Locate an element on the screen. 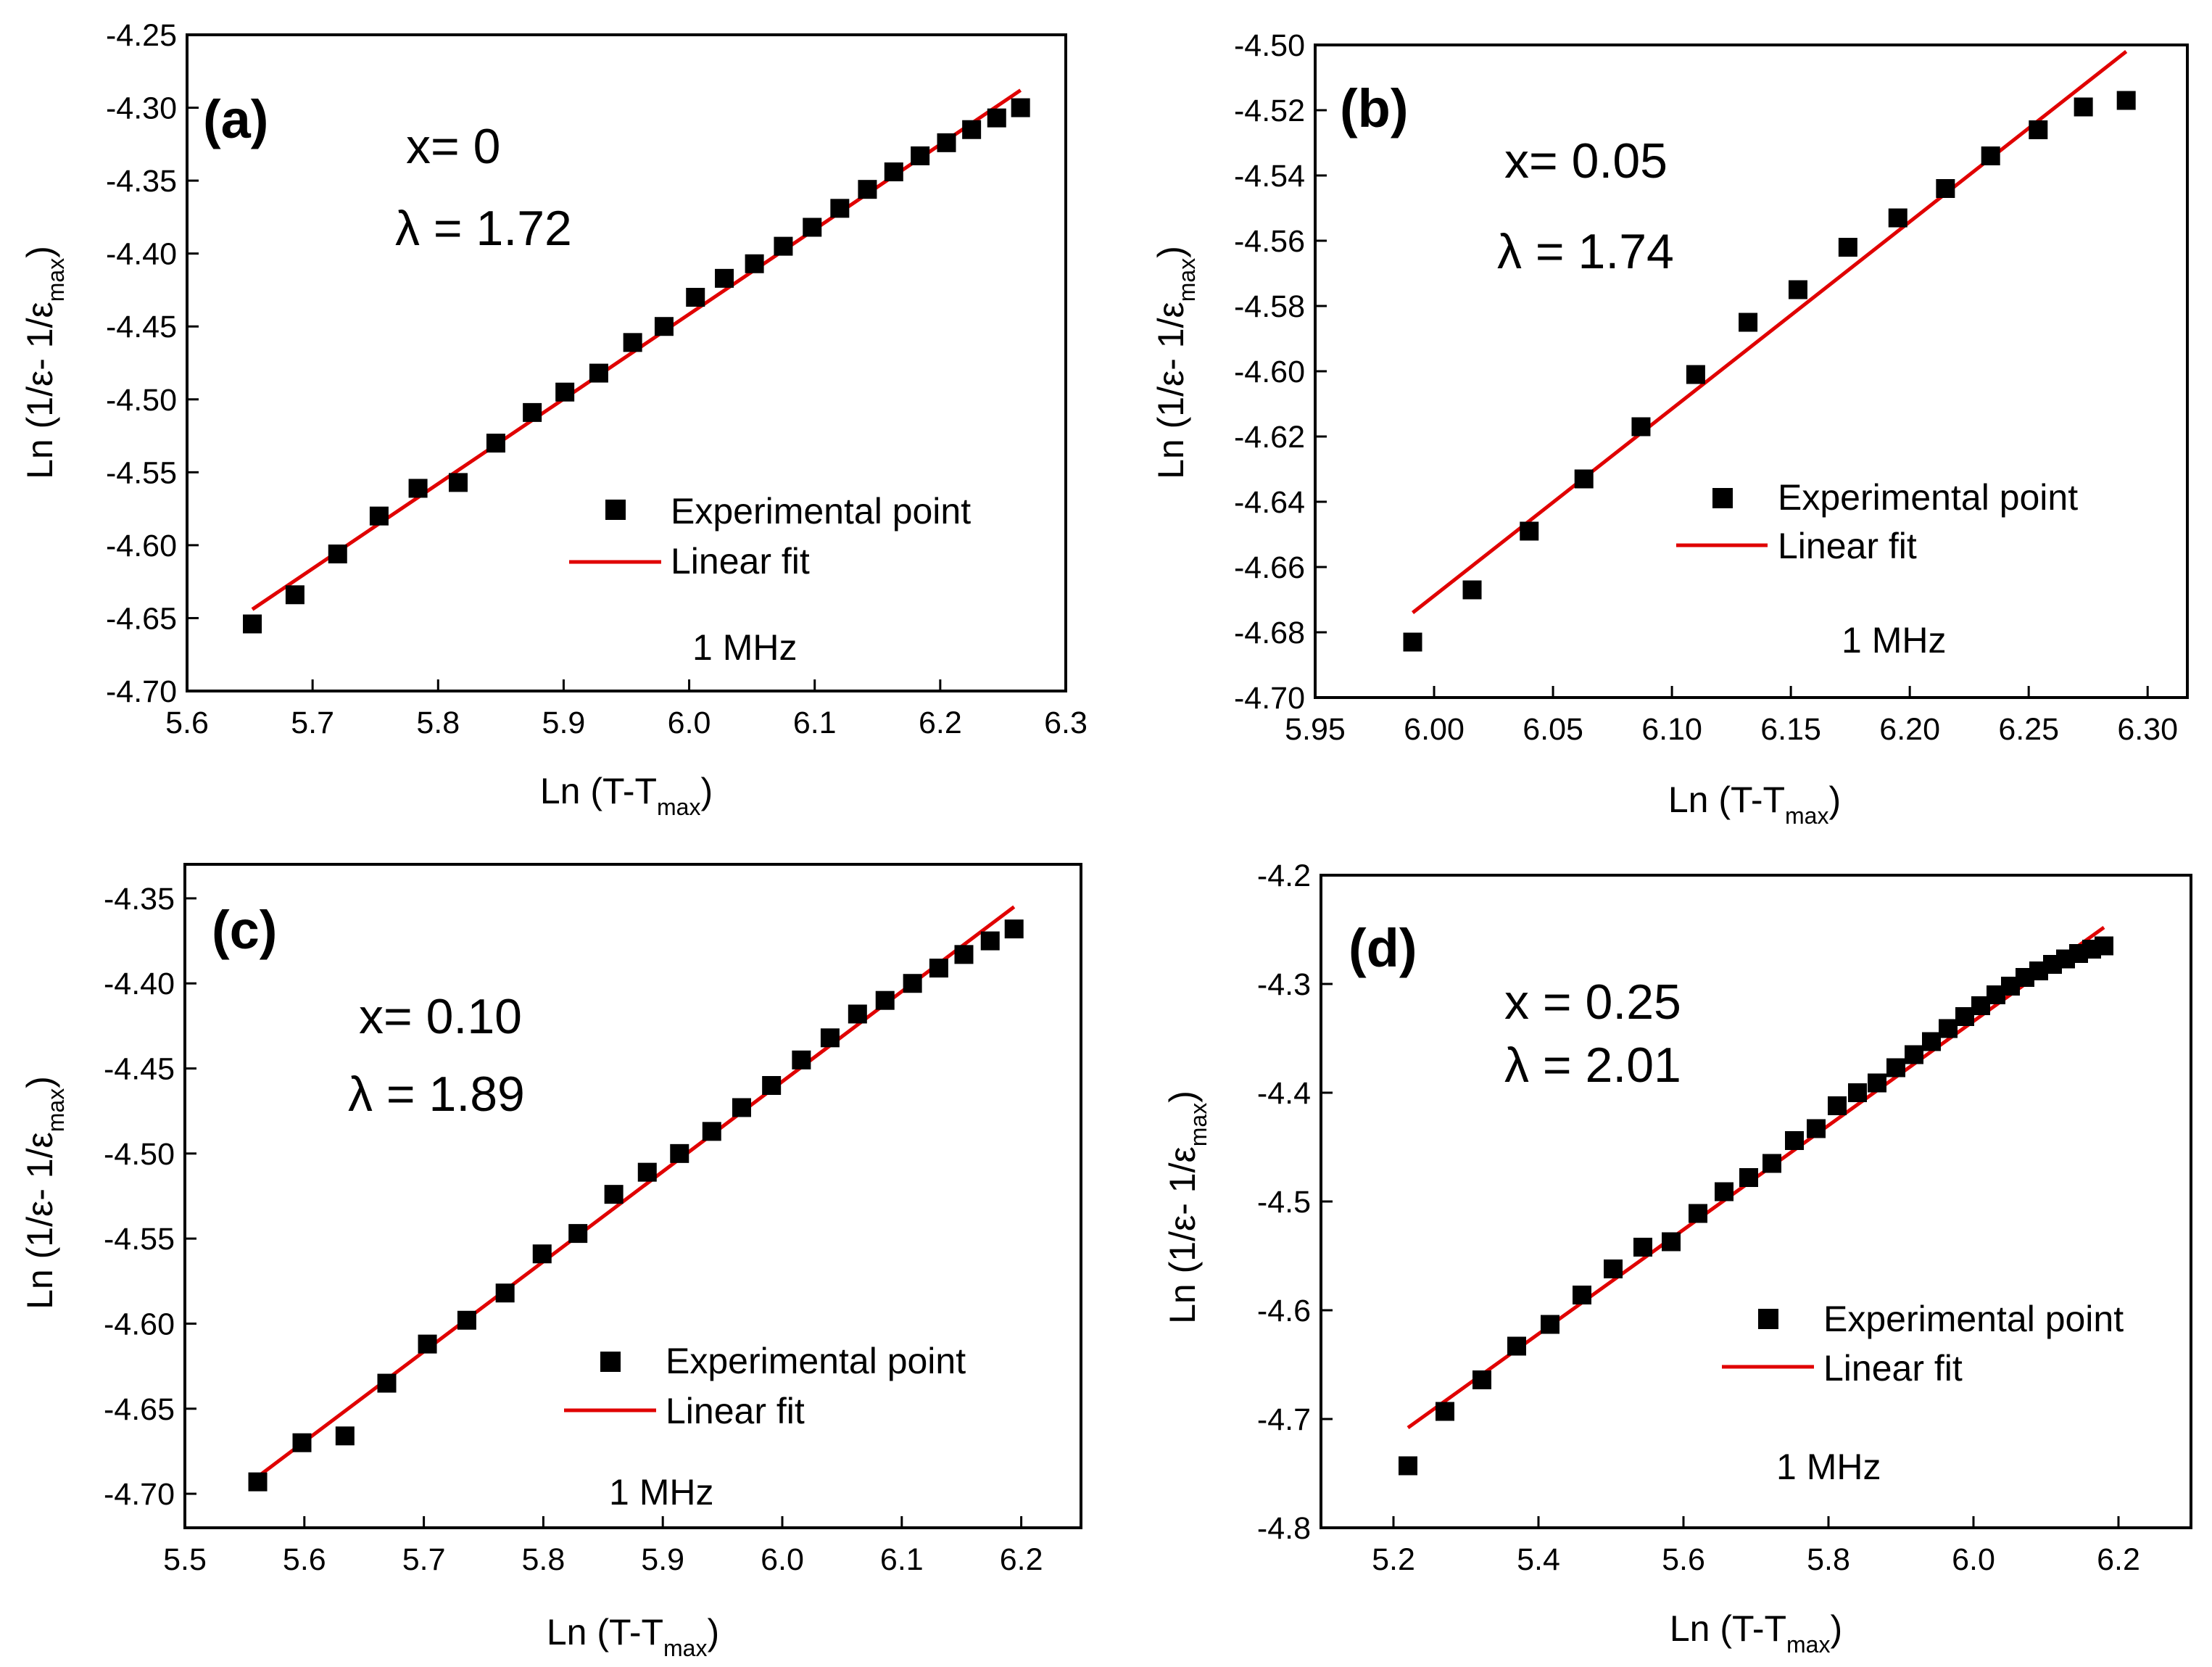 This screenshot has width=2212, height=1667. y-tick-label: -4.54 is located at coordinates (1269, 176).